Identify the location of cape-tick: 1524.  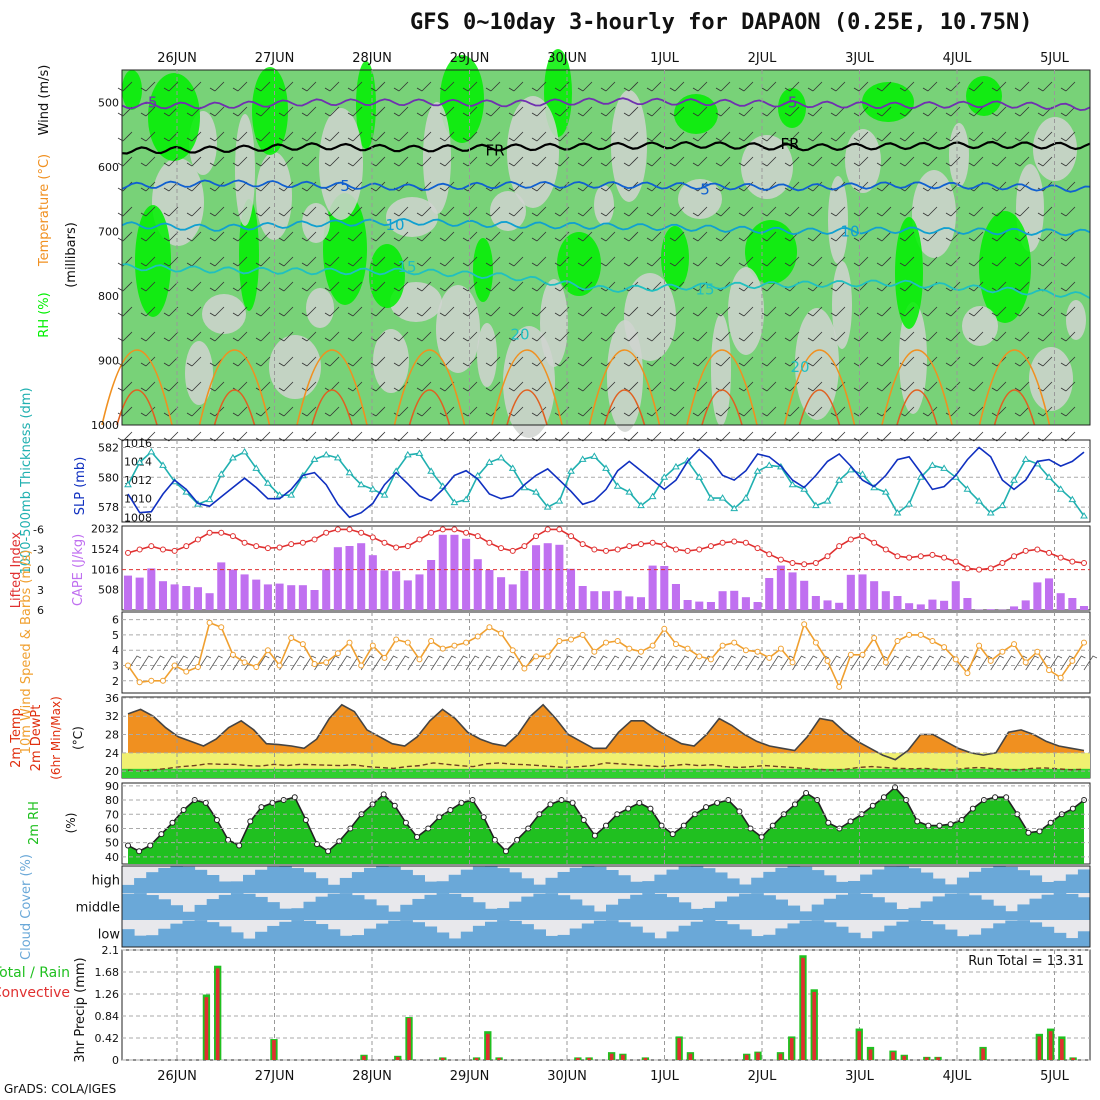
(105, 549).